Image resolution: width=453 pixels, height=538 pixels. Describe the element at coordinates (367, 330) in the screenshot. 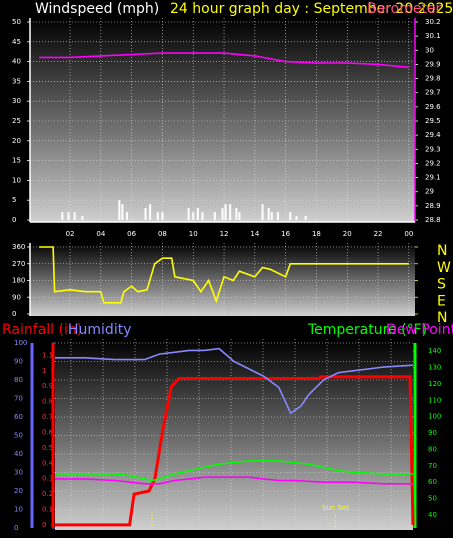

I see `legend-label: Temperature (°F)` at that location.